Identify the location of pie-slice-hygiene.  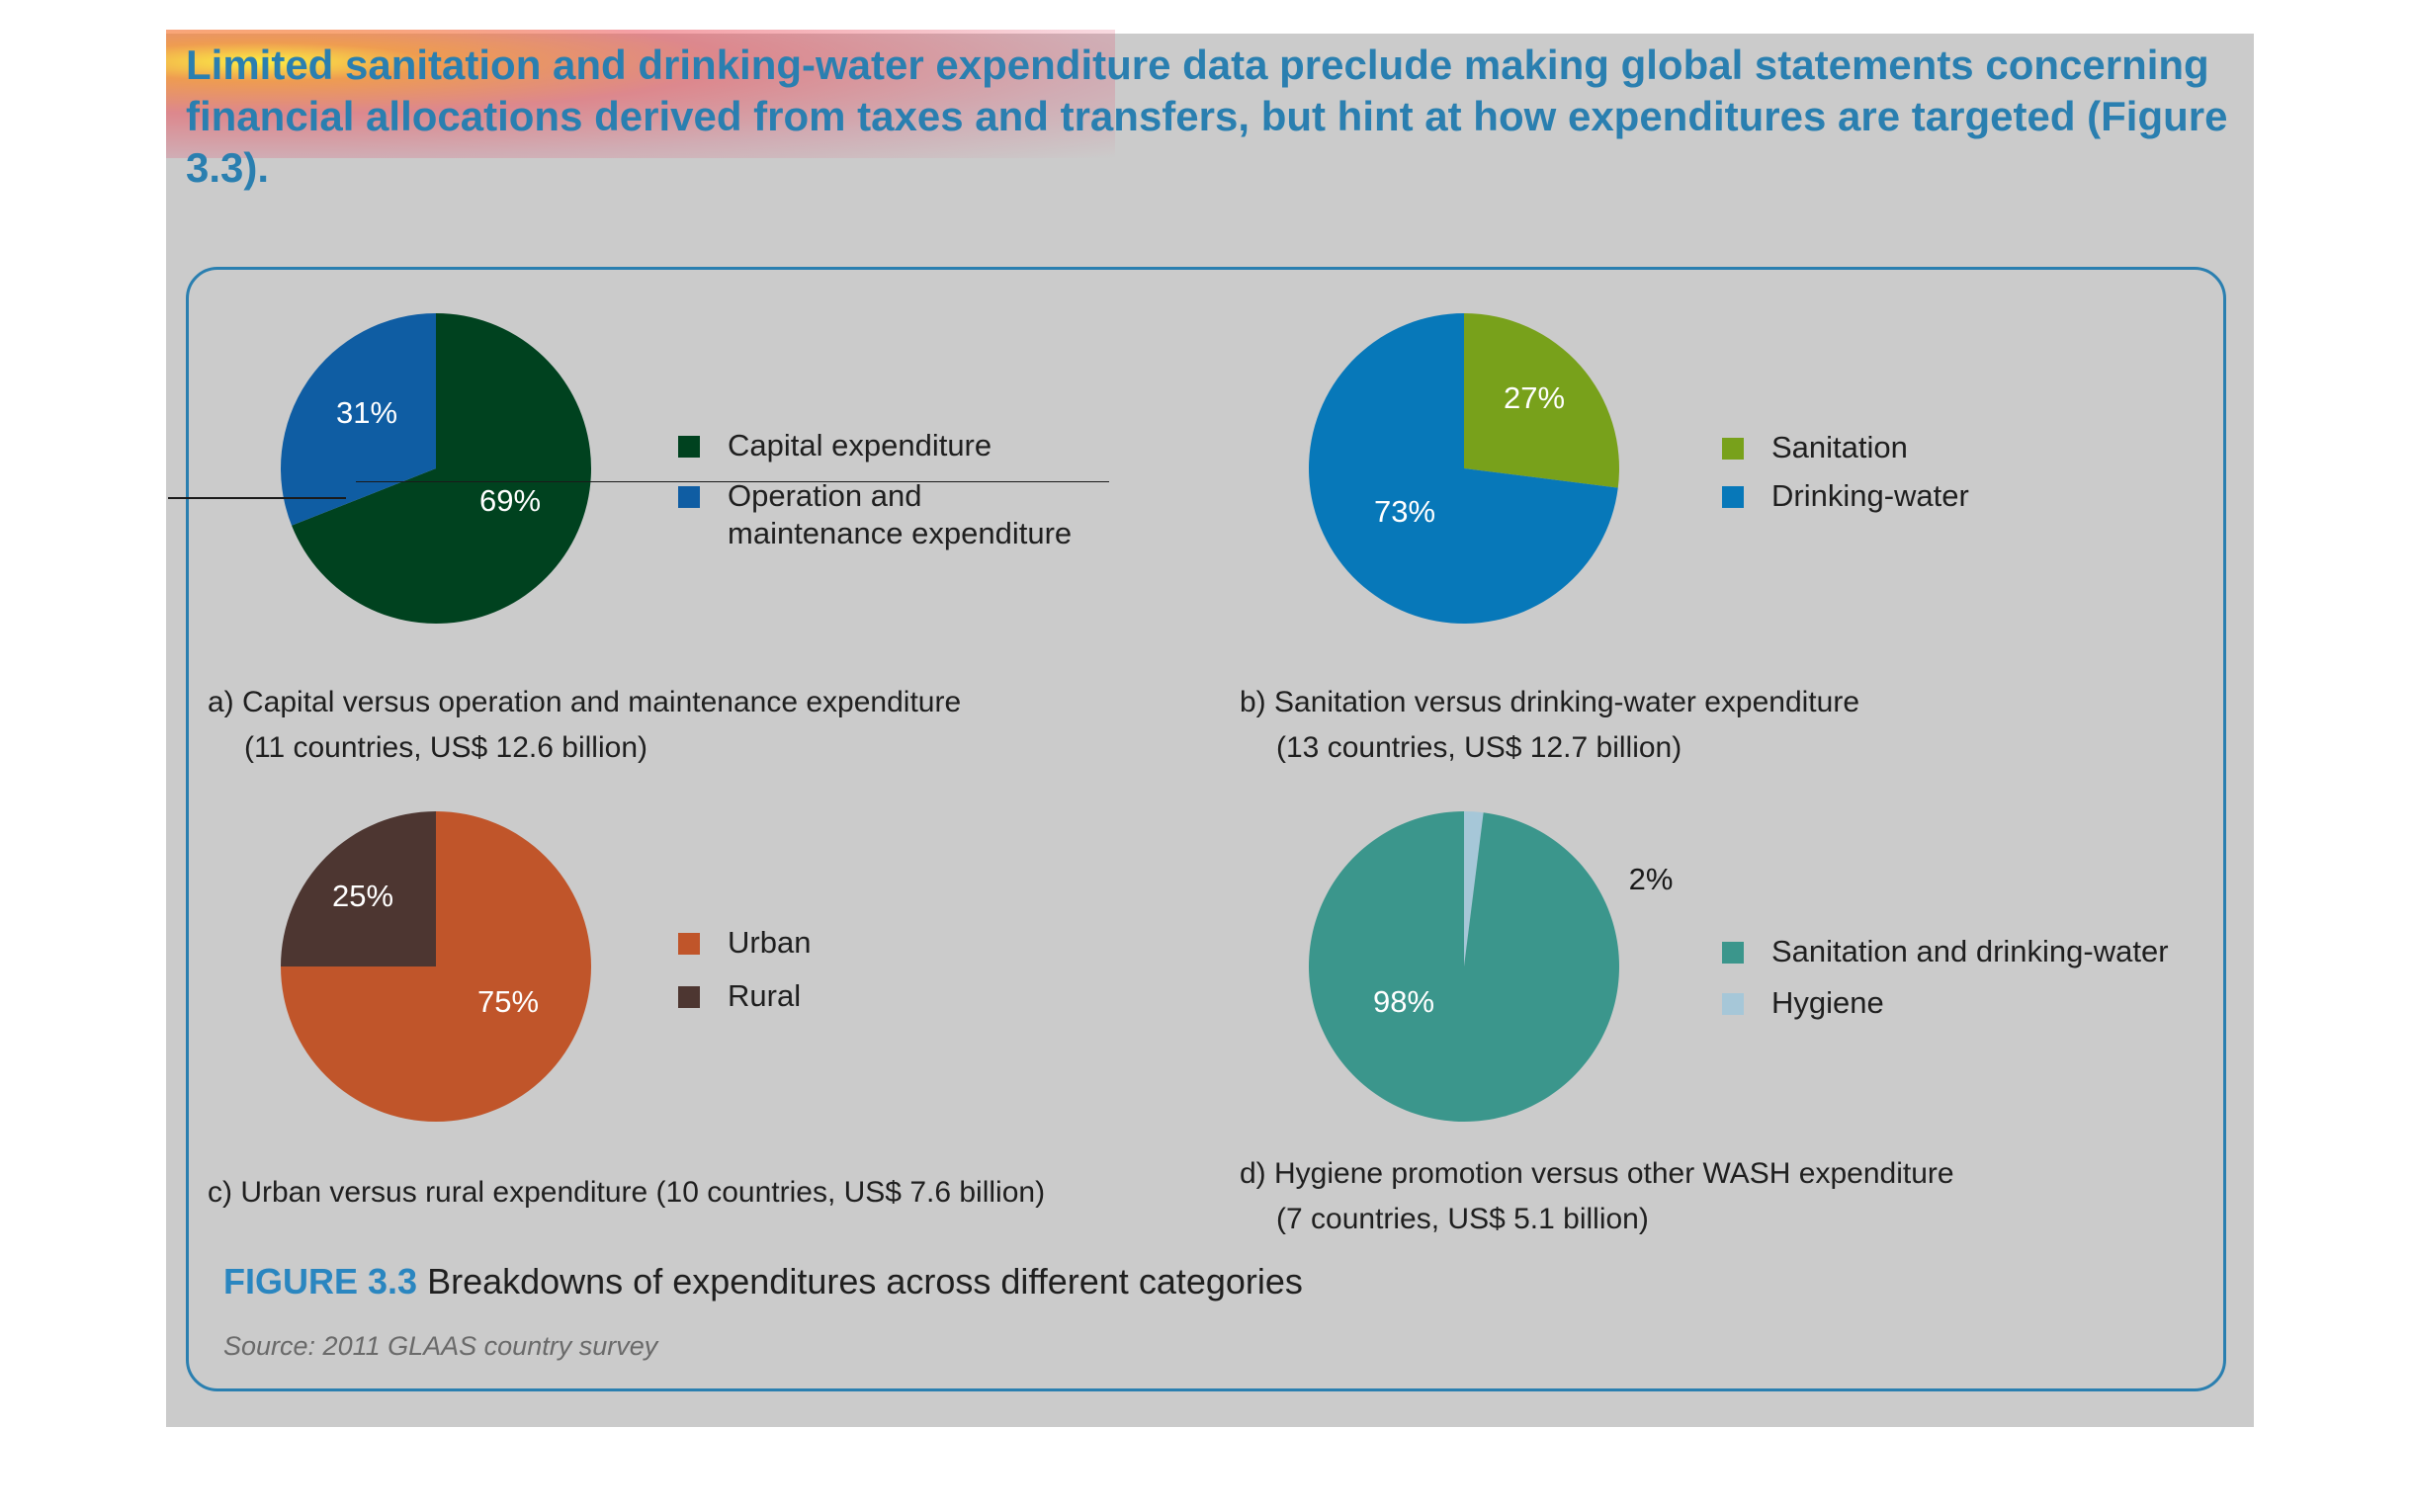
(1474, 888).